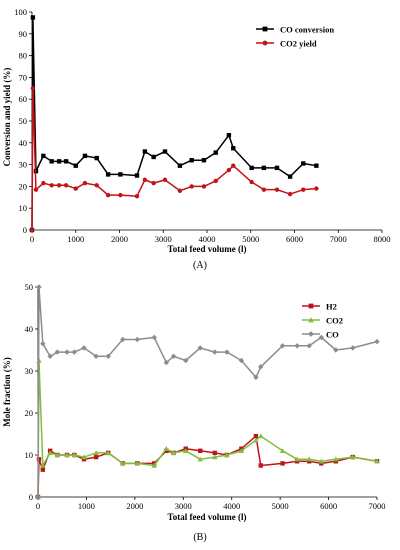 The height and width of the screenshot is (550, 400). I want to click on legend-entry: CO2, so click(322, 321).